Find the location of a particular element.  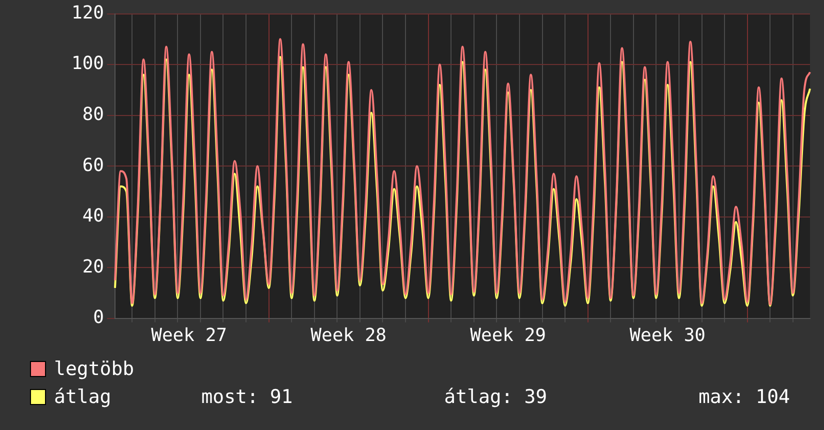

legend-label: legtöbb is located at coordinates (94, 369).